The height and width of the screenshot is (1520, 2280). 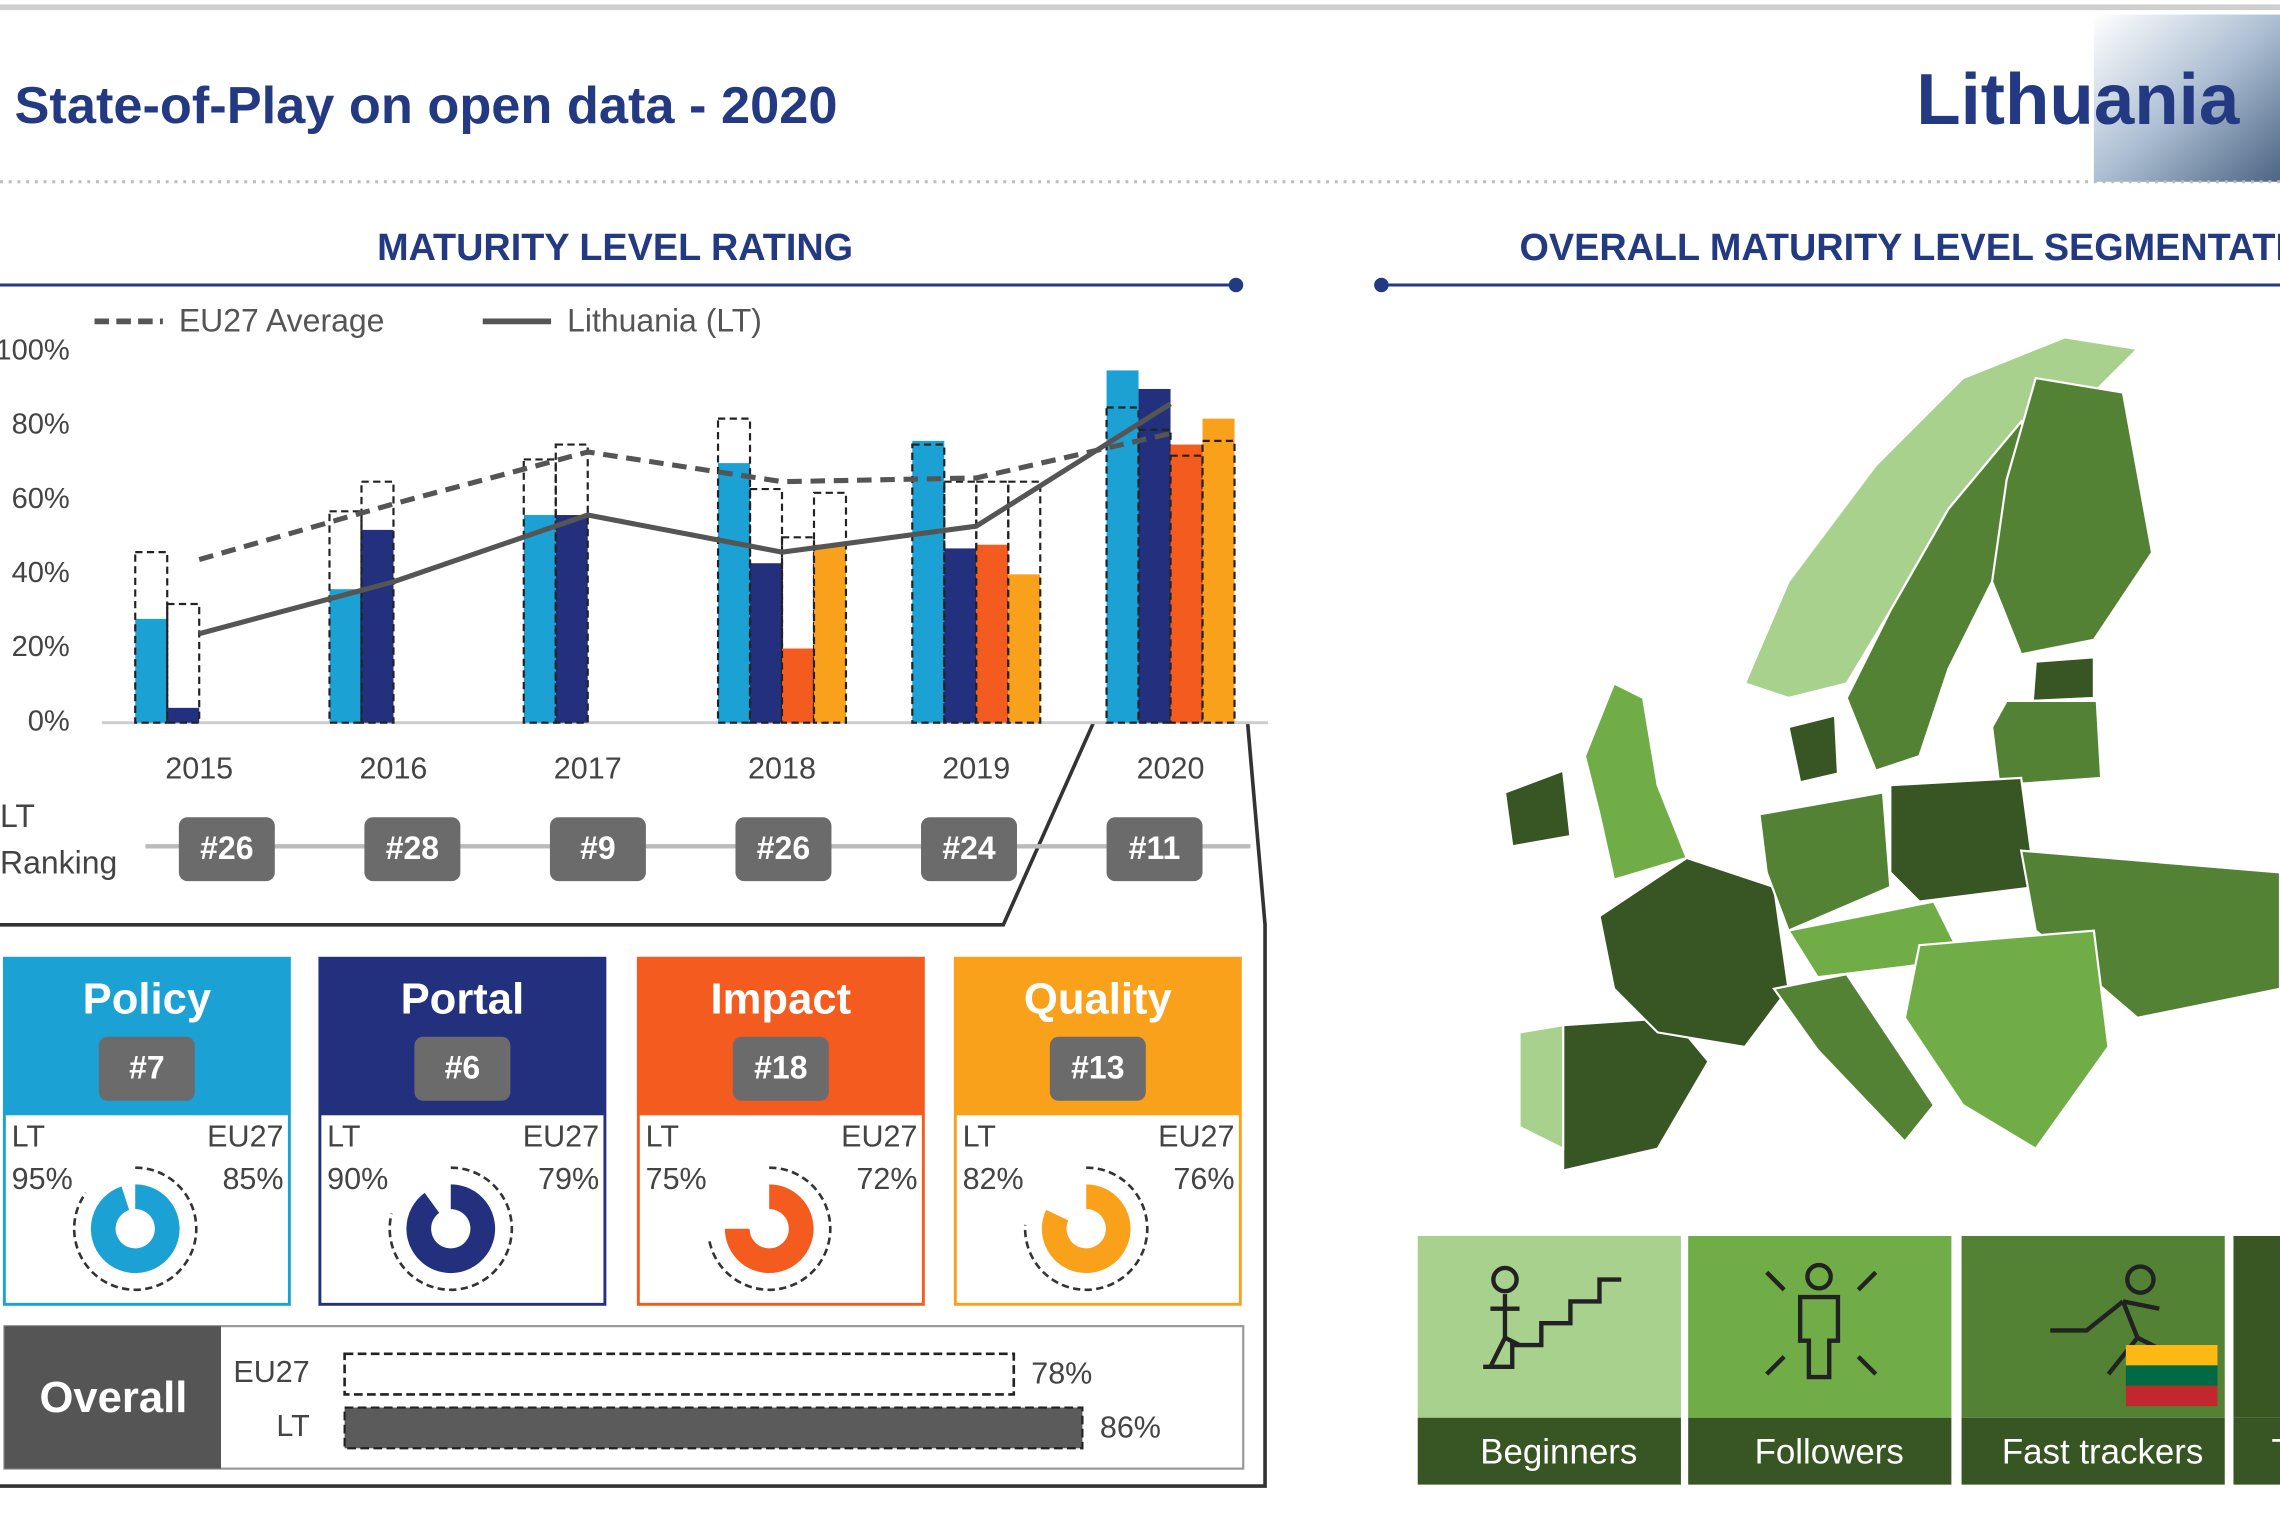 I want to click on page-title: State-of-Play on open data - 2020, so click(x=426, y=106).